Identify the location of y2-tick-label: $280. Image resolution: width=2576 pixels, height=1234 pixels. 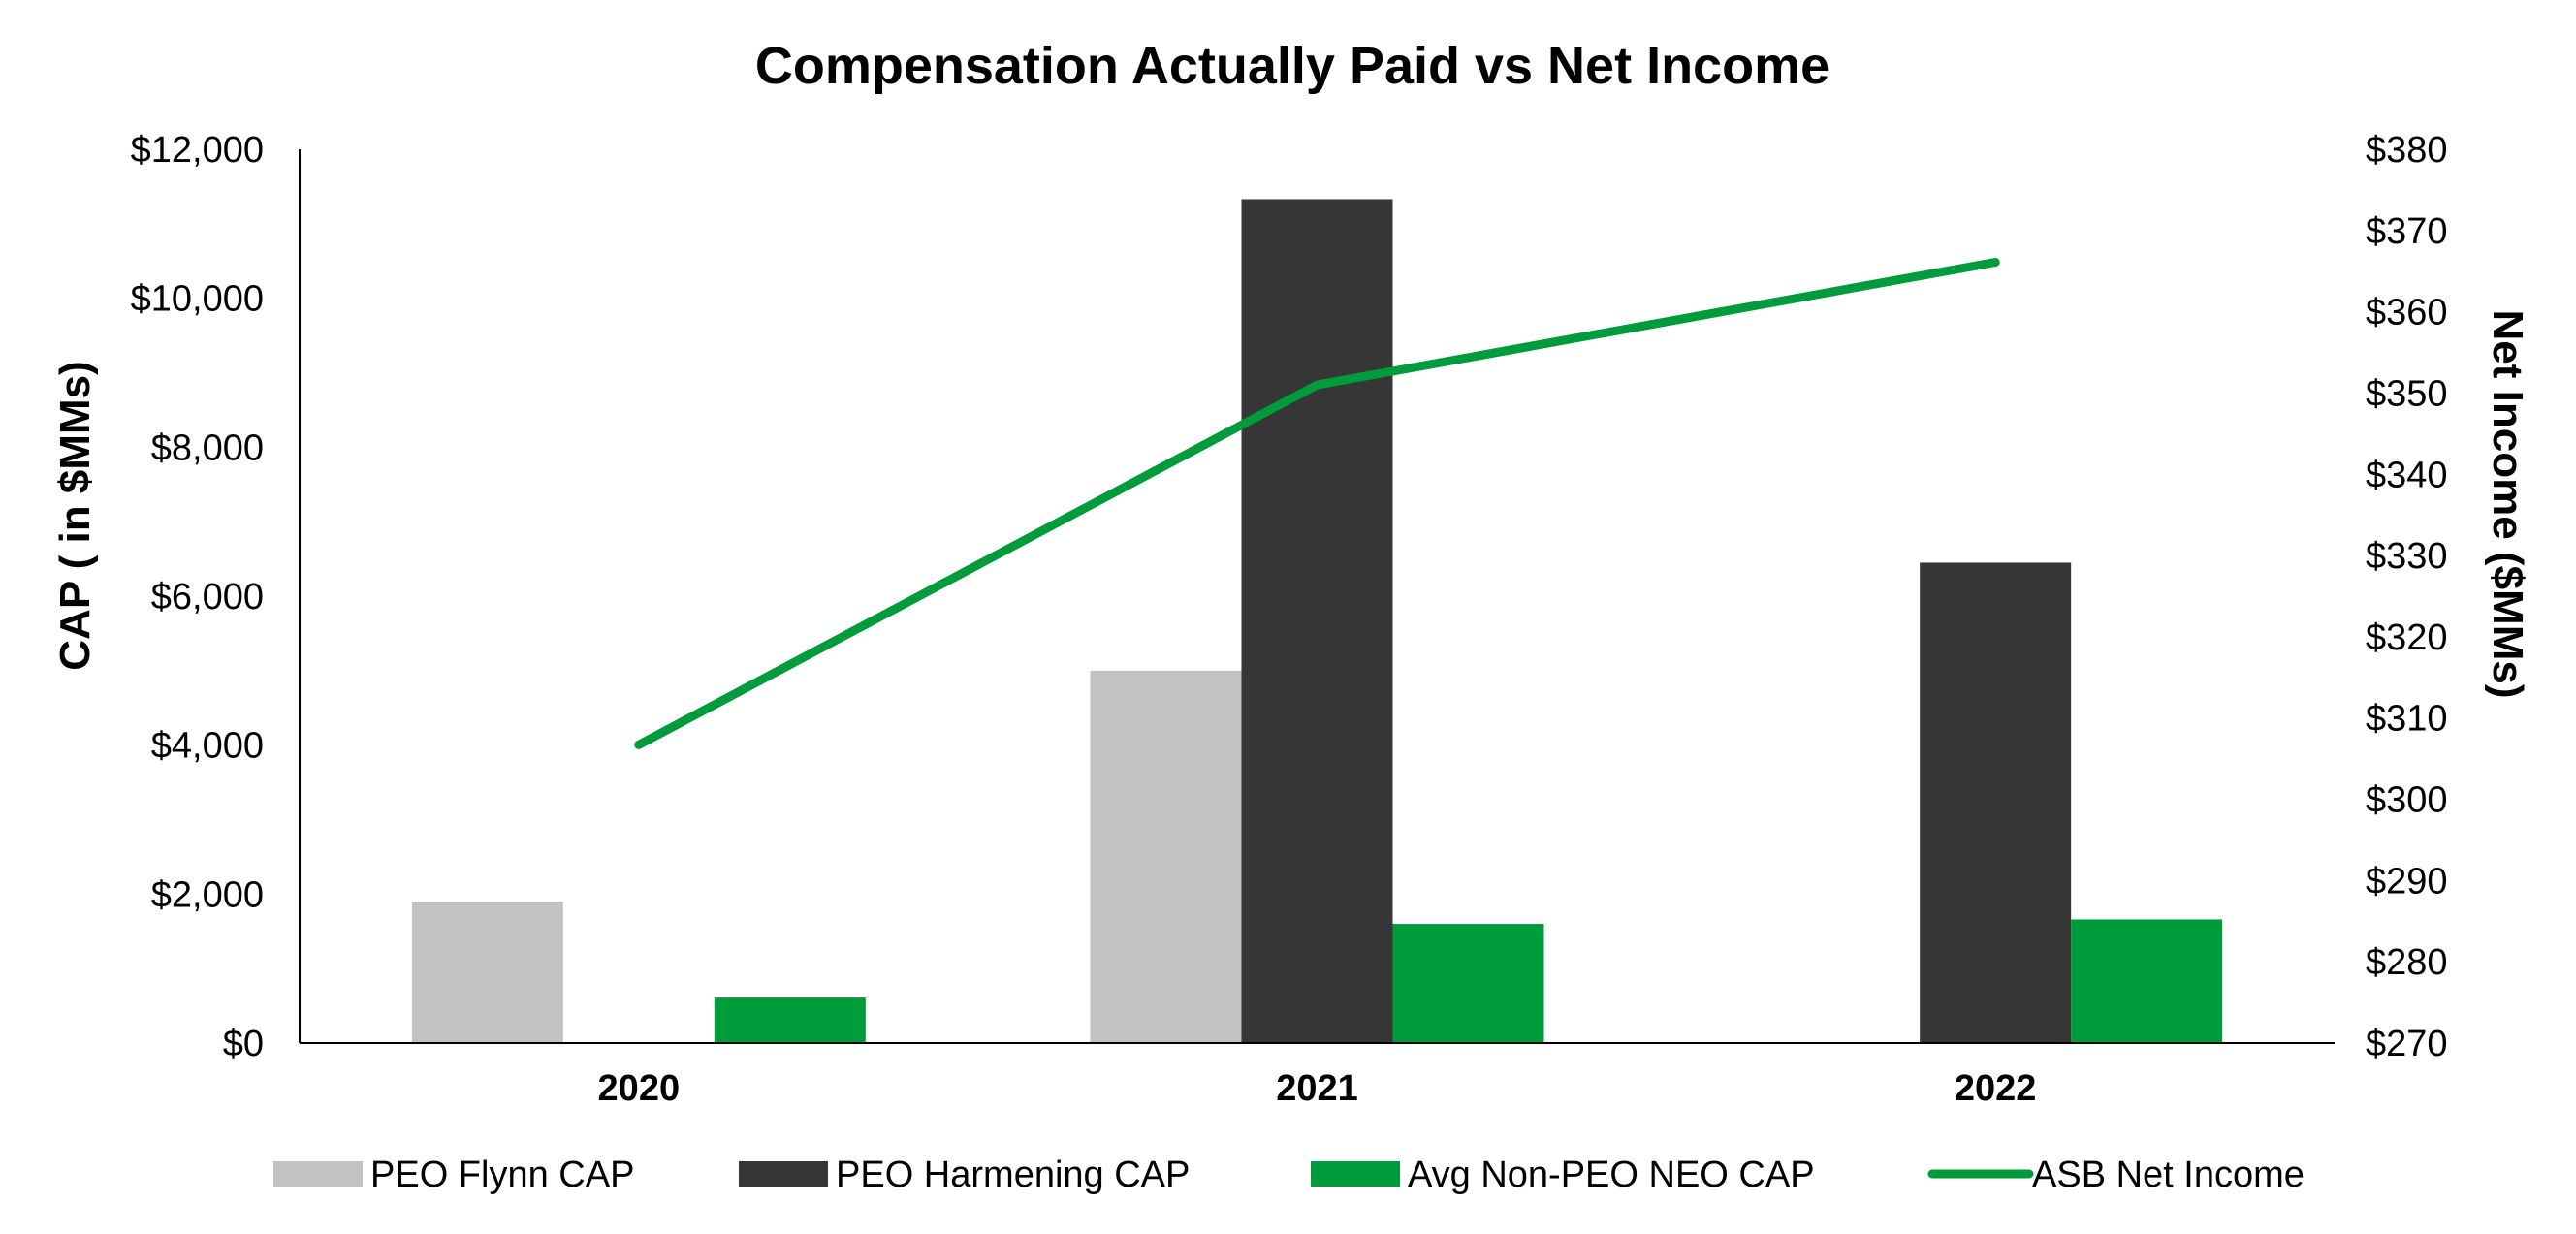
(2407, 962).